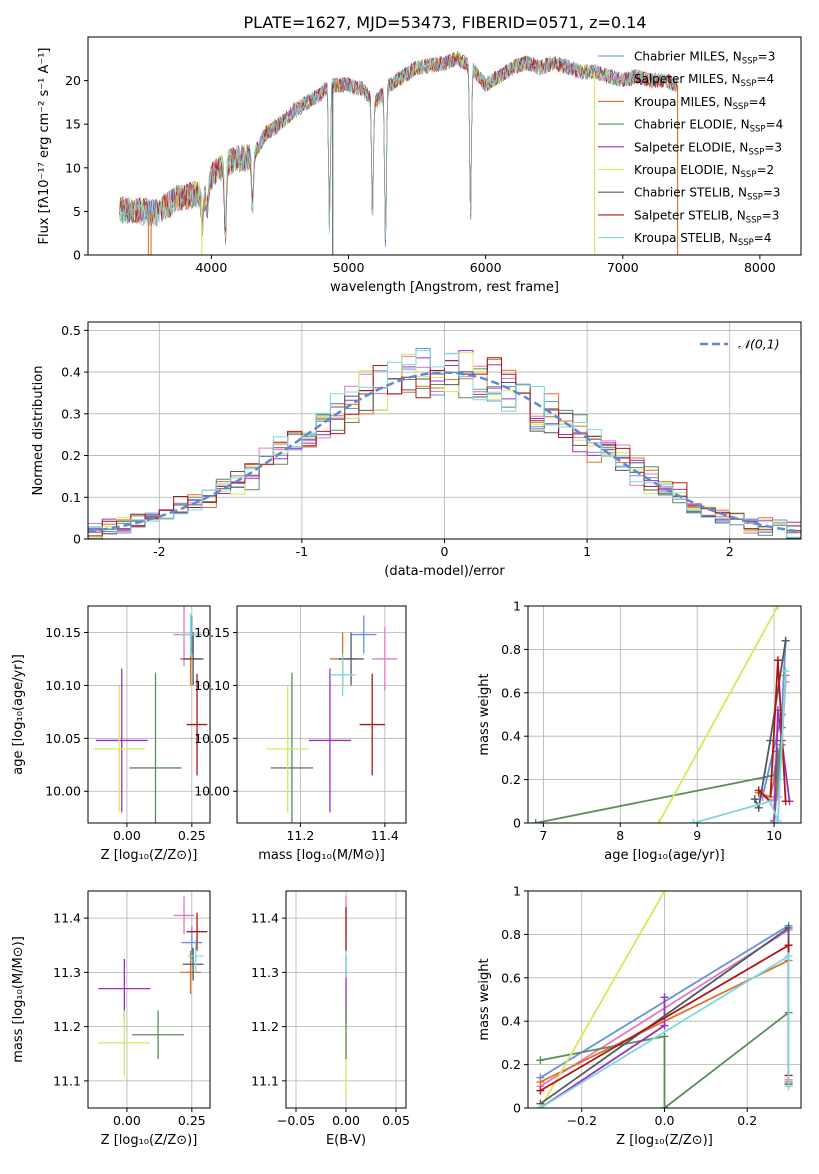  Describe the element at coordinates (346, 1120) in the screenshot. I see `x-tick-label: 0.00` at that location.